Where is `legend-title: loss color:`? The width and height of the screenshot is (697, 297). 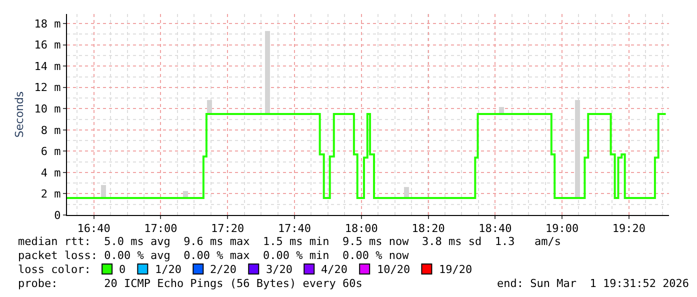
legend-title: loss color: is located at coordinates (54, 269).